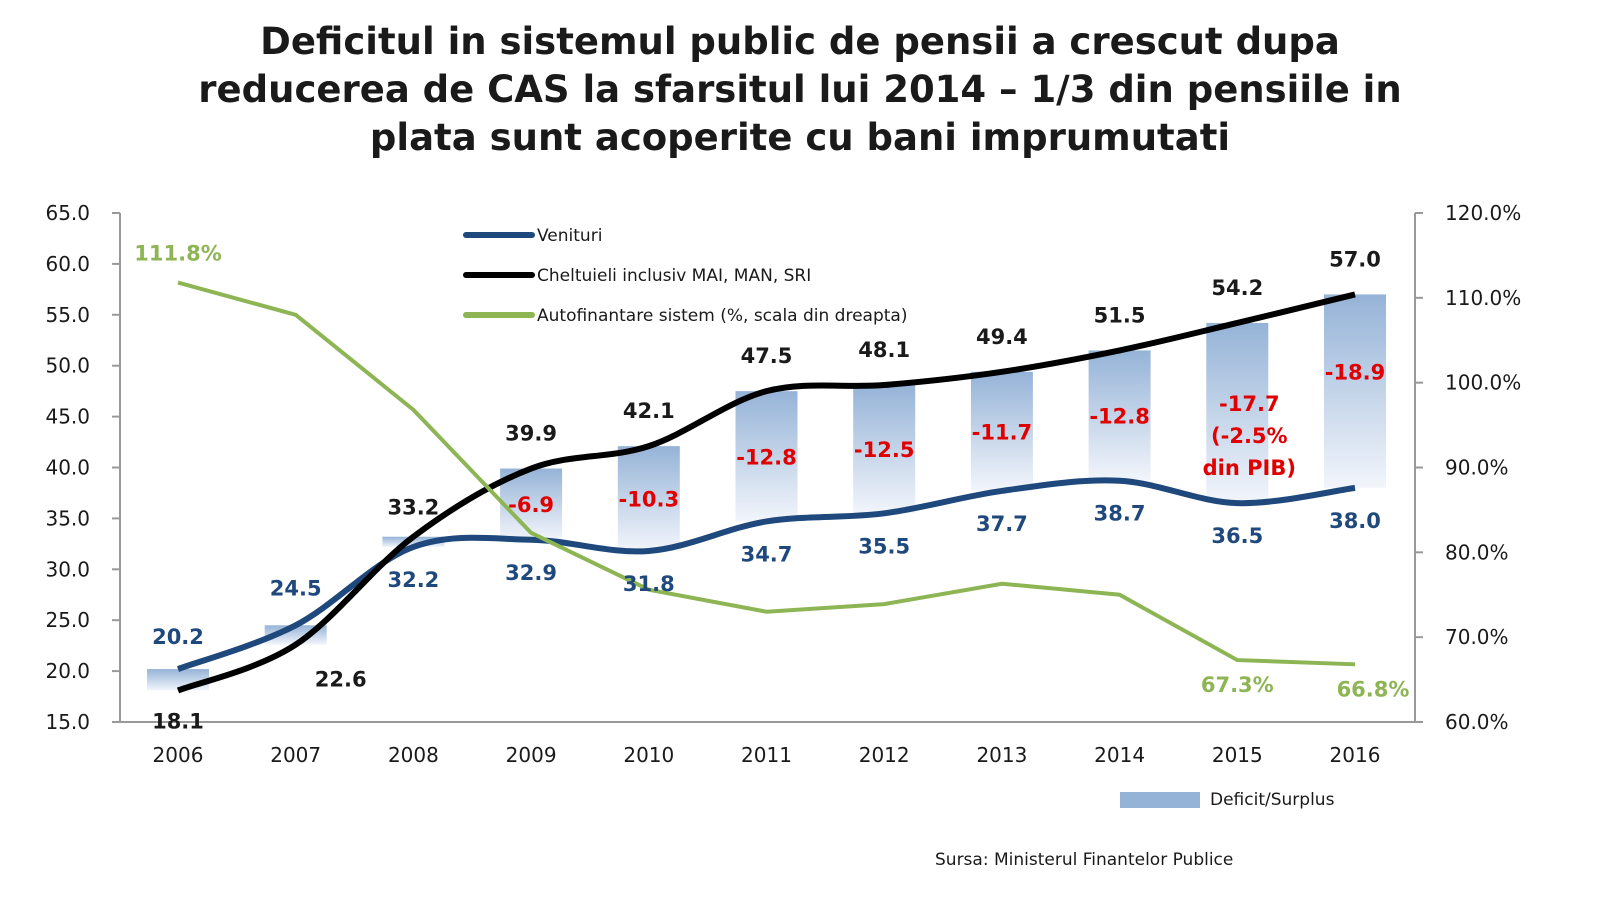 The width and height of the screenshot is (1600, 900). Describe the element at coordinates (649, 411) in the screenshot. I see `cheltuieli-data-label: 42.1` at that location.